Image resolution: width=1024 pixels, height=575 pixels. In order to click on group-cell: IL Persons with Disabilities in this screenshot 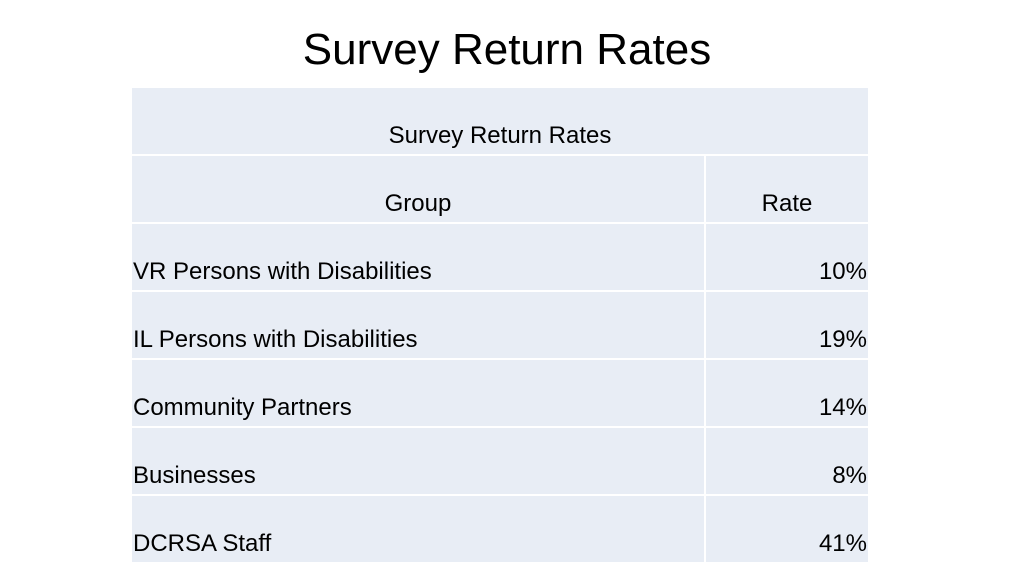, I will do `click(418, 325)`.